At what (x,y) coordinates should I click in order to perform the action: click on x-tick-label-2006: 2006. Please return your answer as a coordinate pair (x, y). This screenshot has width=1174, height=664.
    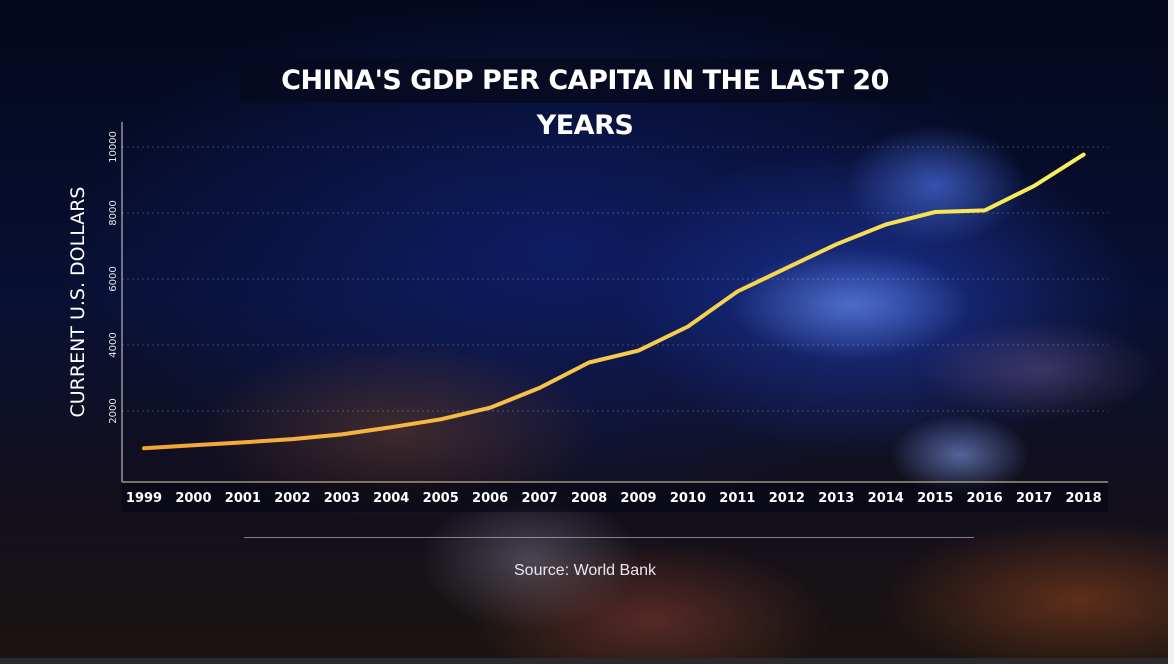
    Looking at the image, I should click on (490, 498).